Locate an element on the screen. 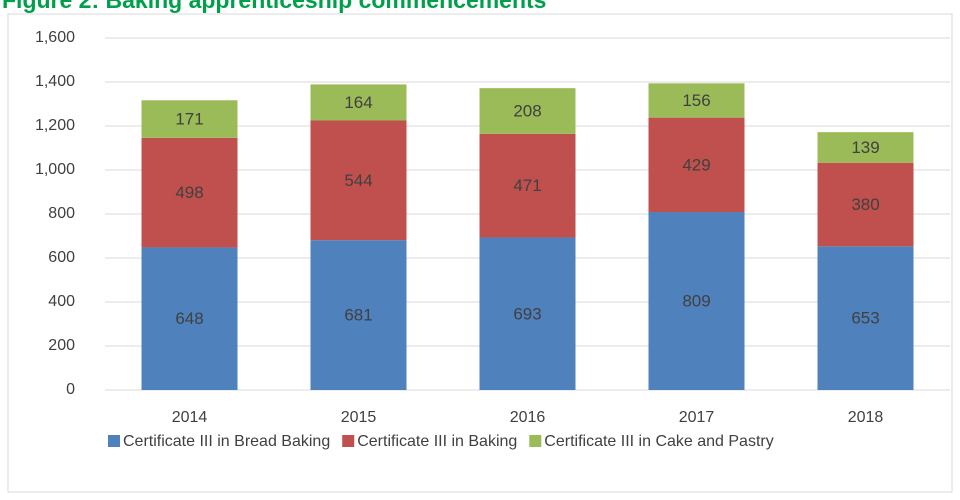 The height and width of the screenshot is (500, 960). y-tick-label: 200 is located at coordinates (61, 345).